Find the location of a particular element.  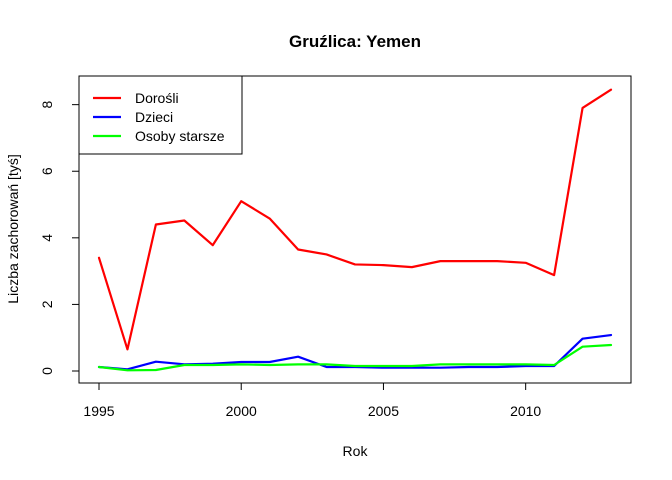

legend-label-1: Dorośli is located at coordinates (157, 98).